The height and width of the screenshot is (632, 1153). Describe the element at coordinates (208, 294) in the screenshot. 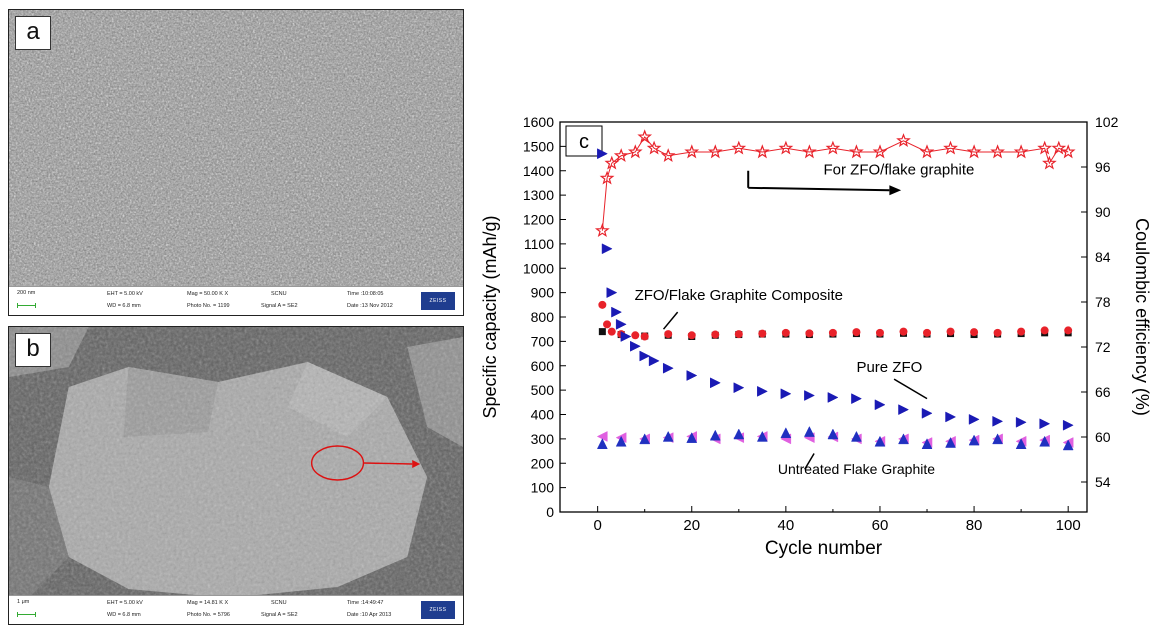

I see `mag-value: Mag = 50.00 K X` at that location.